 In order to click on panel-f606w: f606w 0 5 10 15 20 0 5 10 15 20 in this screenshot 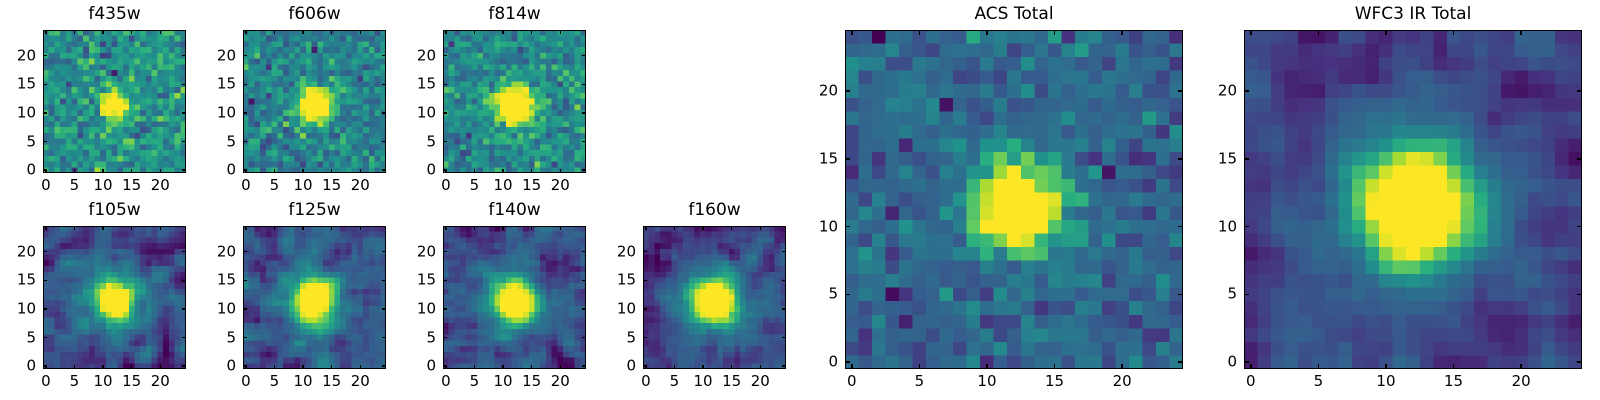, I will do `click(301, 99)`.